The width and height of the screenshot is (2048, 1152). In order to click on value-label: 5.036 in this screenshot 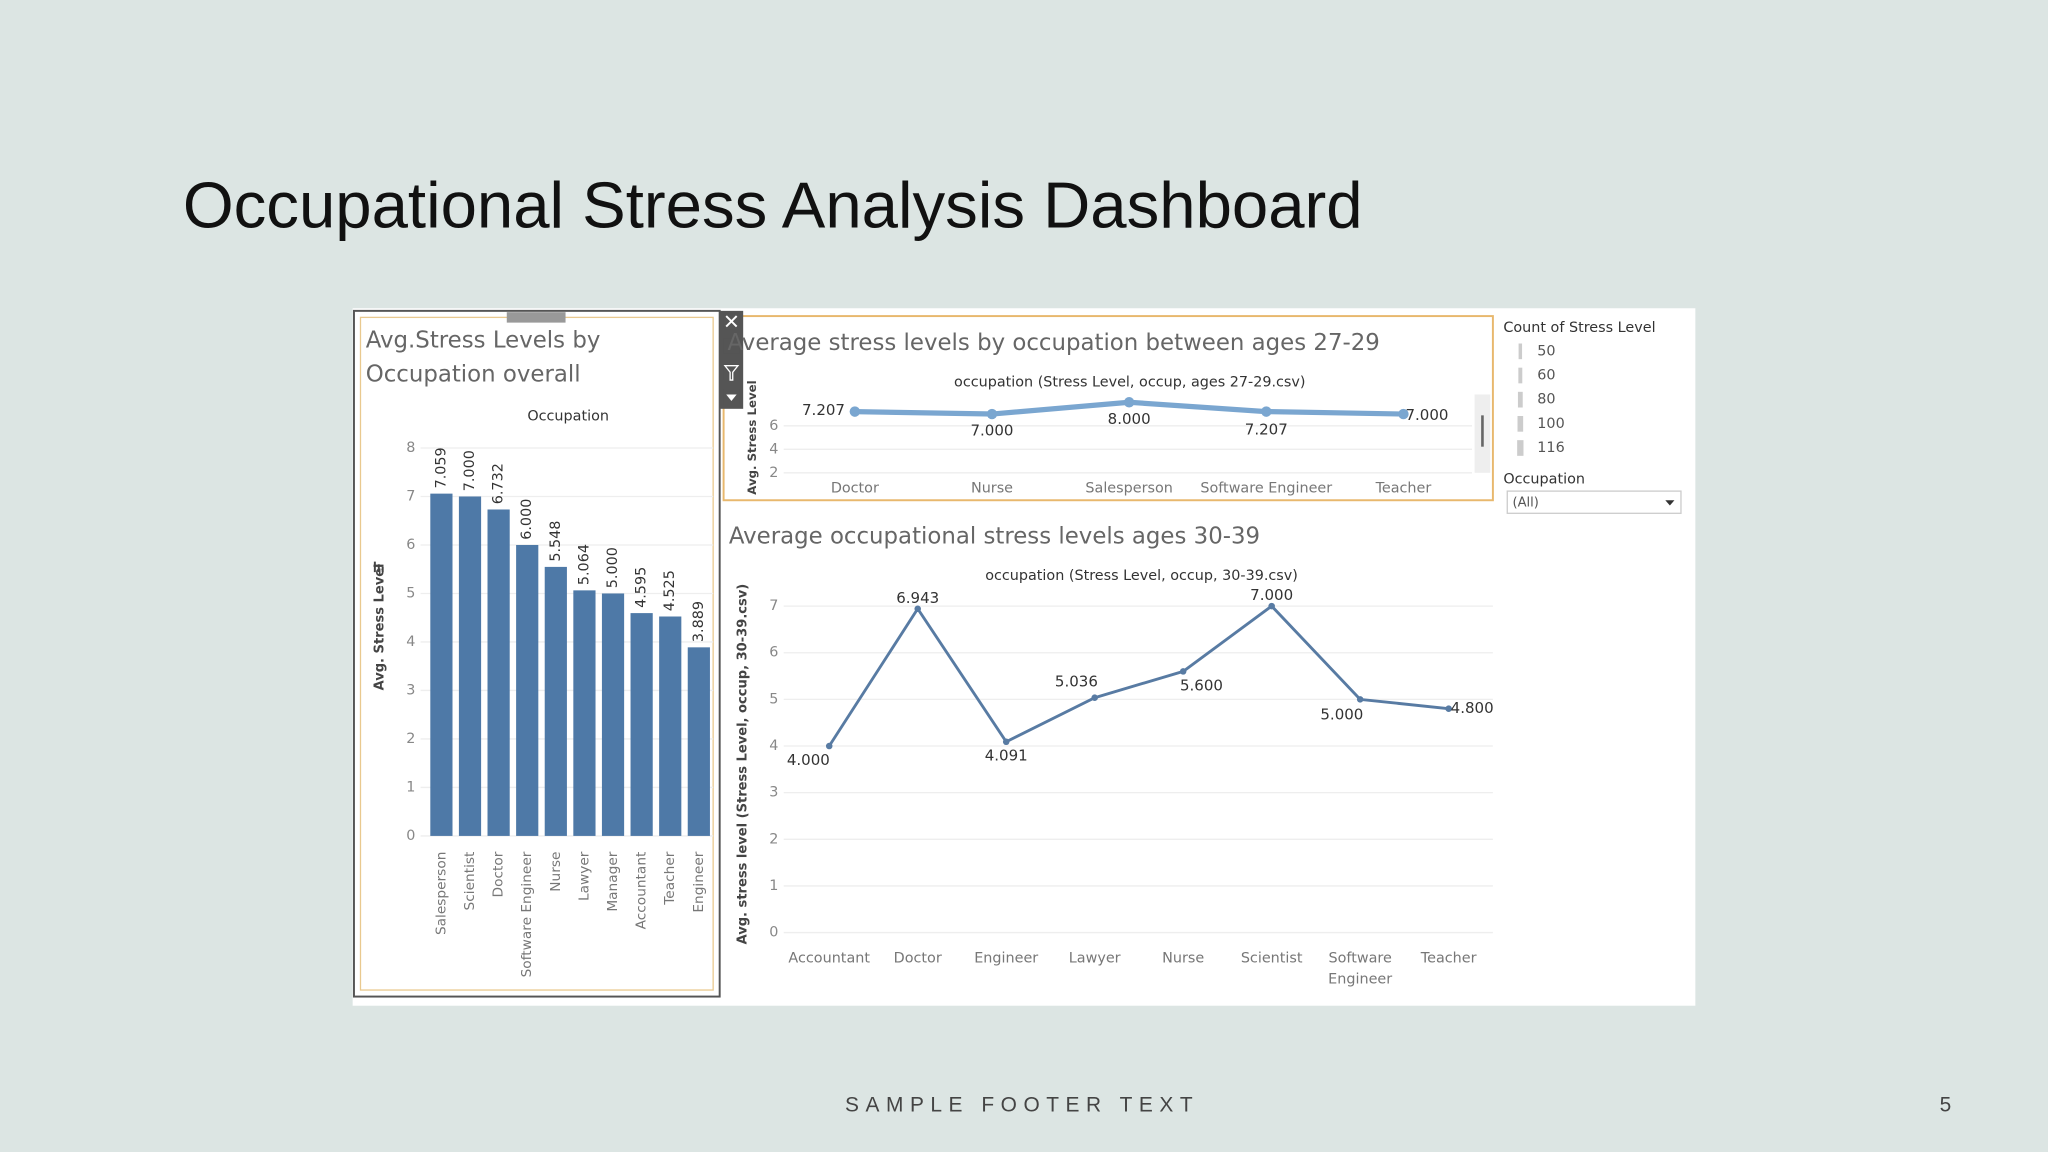, I will do `click(1076, 682)`.